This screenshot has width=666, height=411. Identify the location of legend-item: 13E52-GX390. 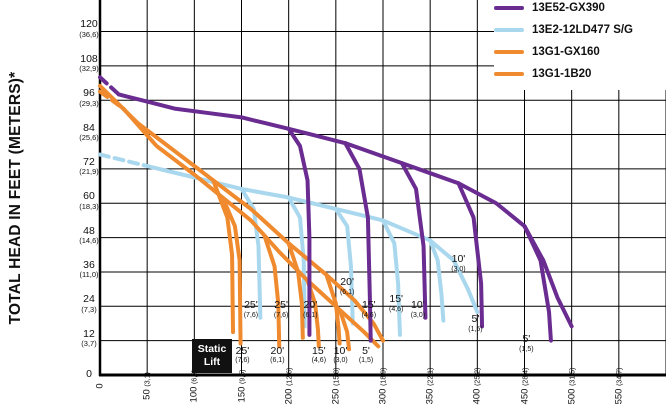
(549, 8).